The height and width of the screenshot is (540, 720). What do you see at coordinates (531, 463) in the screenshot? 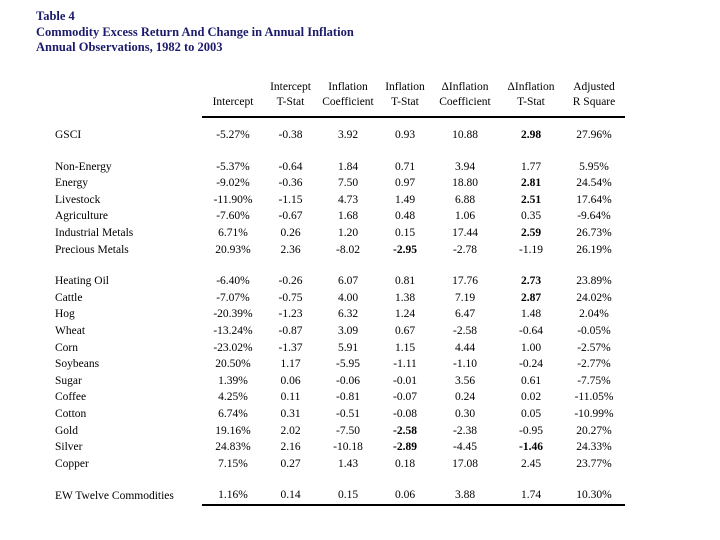
I see `cell: 2.45` at bounding box center [531, 463].